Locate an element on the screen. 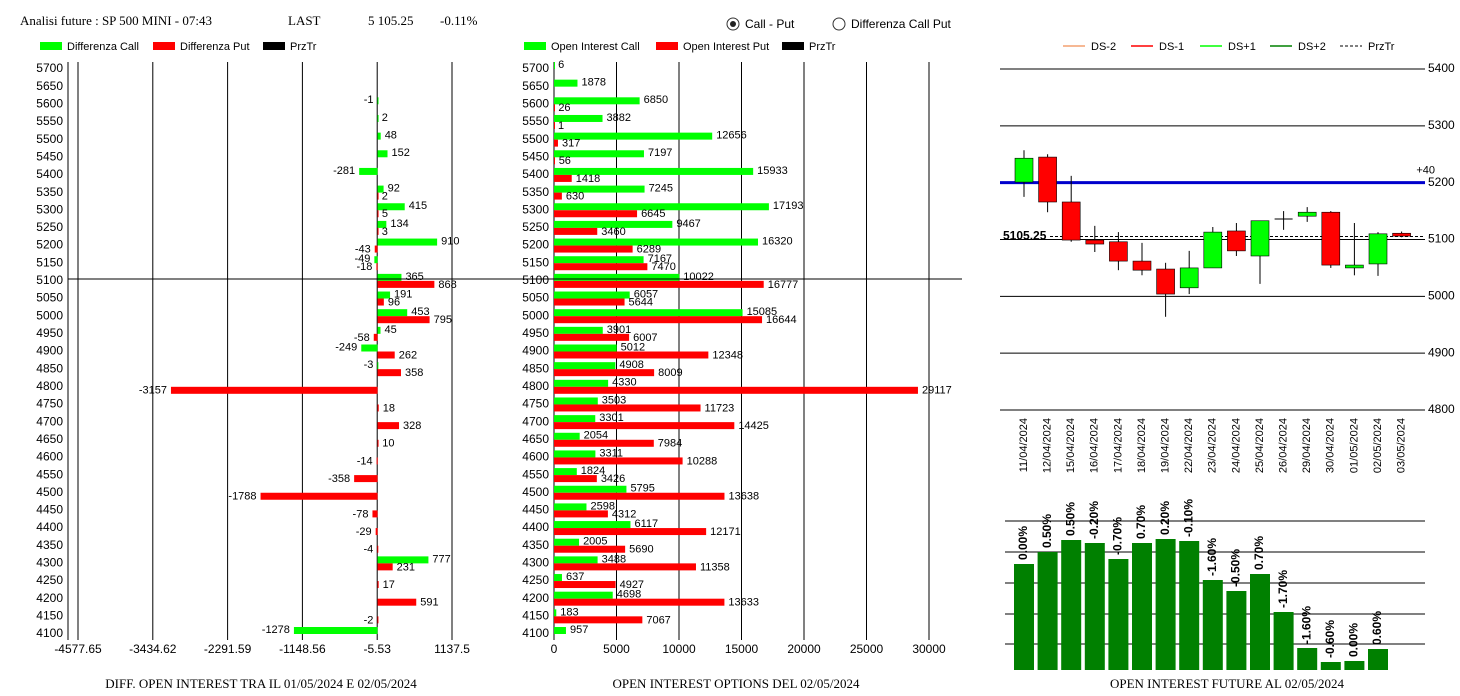 This screenshot has width=1460, height=696. value-label: 12171 is located at coordinates (725, 532).